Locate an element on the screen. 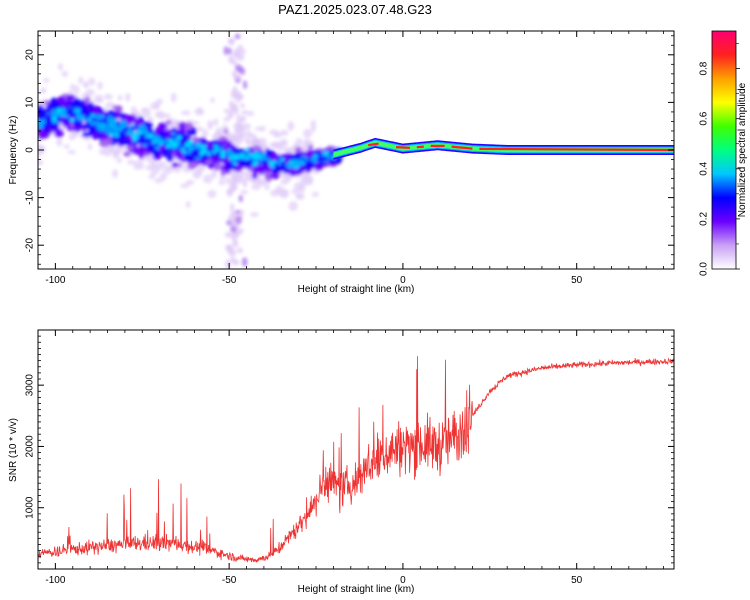 The height and width of the screenshot is (600, 750). carrier-band-core is located at coordinates (462, 147).